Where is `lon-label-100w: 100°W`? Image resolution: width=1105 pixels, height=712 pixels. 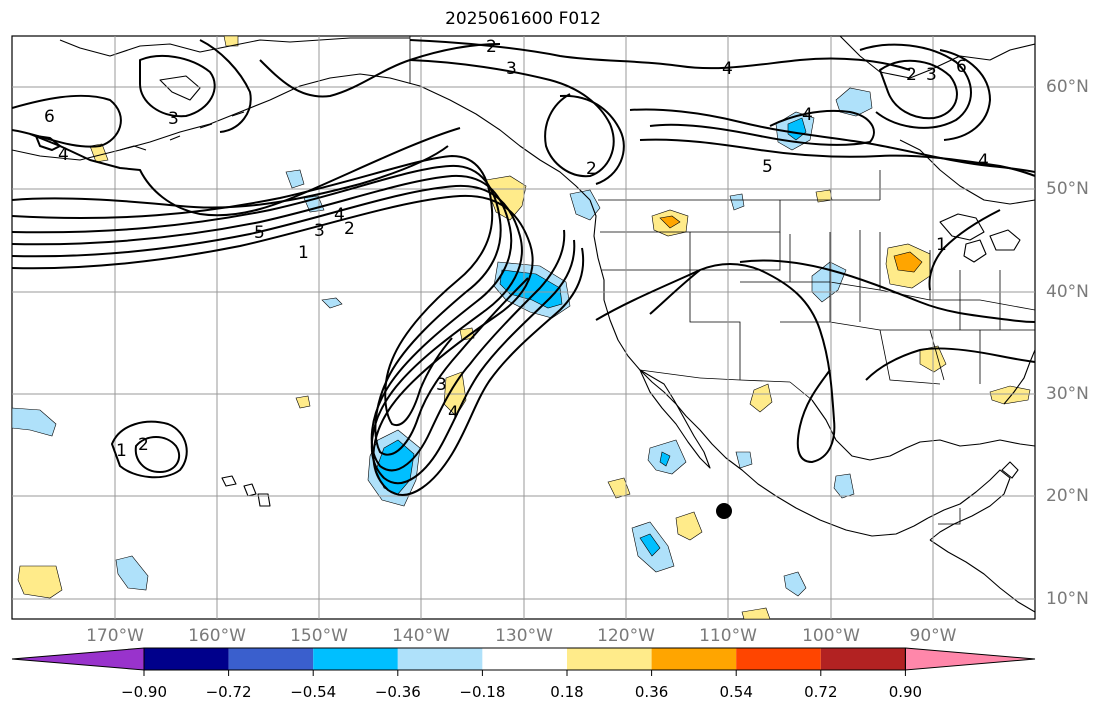
lon-label-100w: 100°W is located at coordinates (831, 636).